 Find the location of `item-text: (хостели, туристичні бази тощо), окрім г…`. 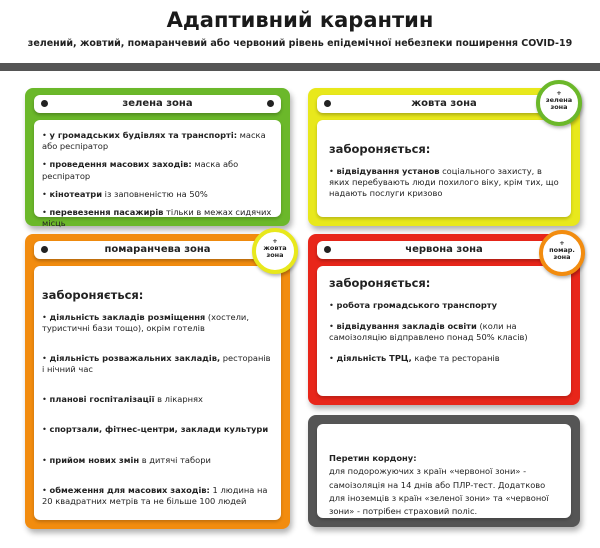

item-text: (хостели, туристичні бази тощо), окрім г… is located at coordinates (145, 322).